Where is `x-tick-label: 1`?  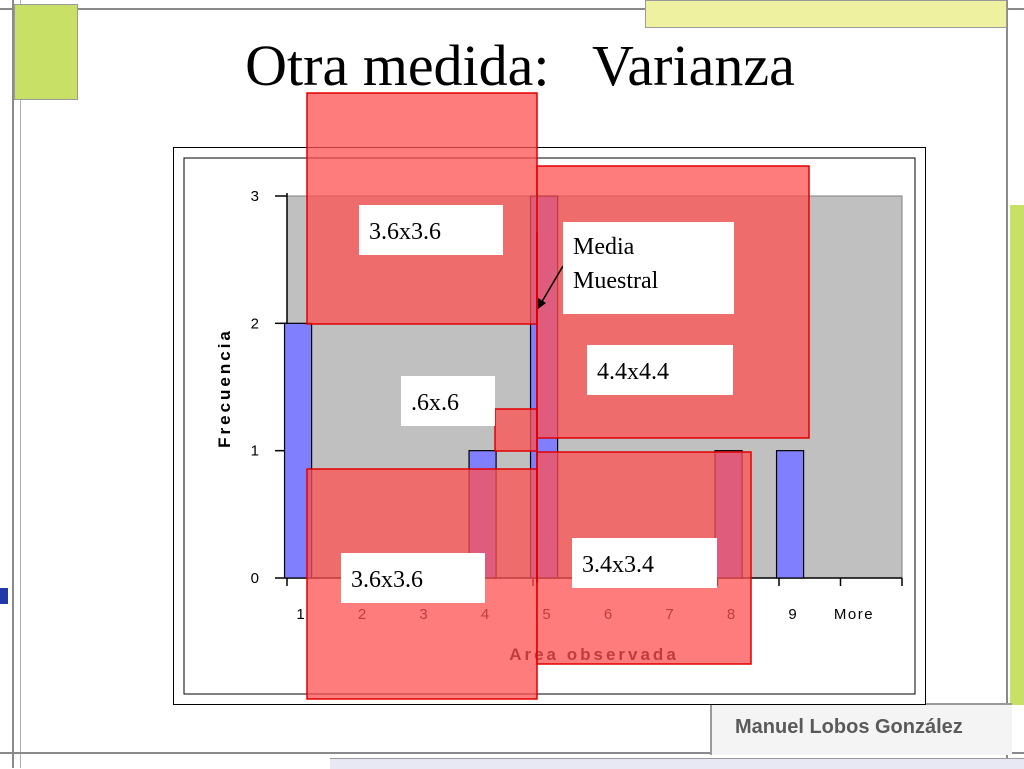 x-tick-label: 1 is located at coordinates (300, 614).